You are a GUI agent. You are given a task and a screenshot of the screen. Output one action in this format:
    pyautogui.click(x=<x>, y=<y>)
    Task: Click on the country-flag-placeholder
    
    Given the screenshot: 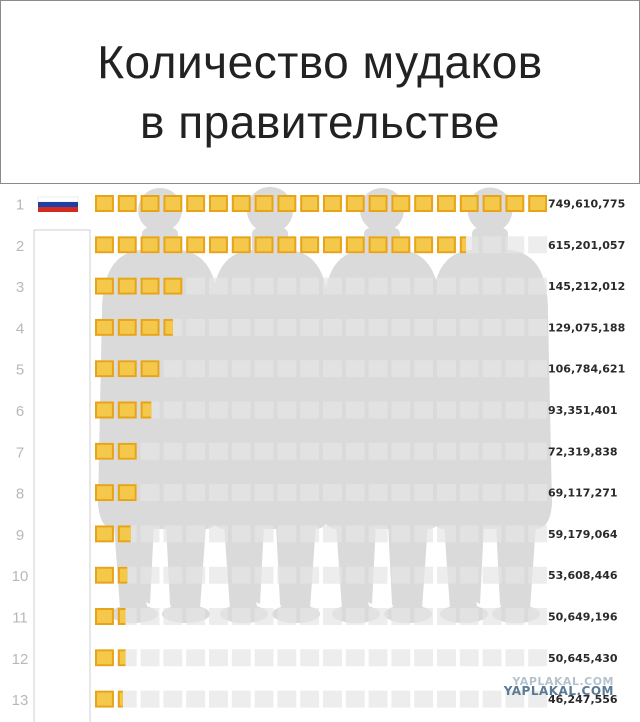 What is the action you would take?
    pyautogui.click(x=62, y=475)
    